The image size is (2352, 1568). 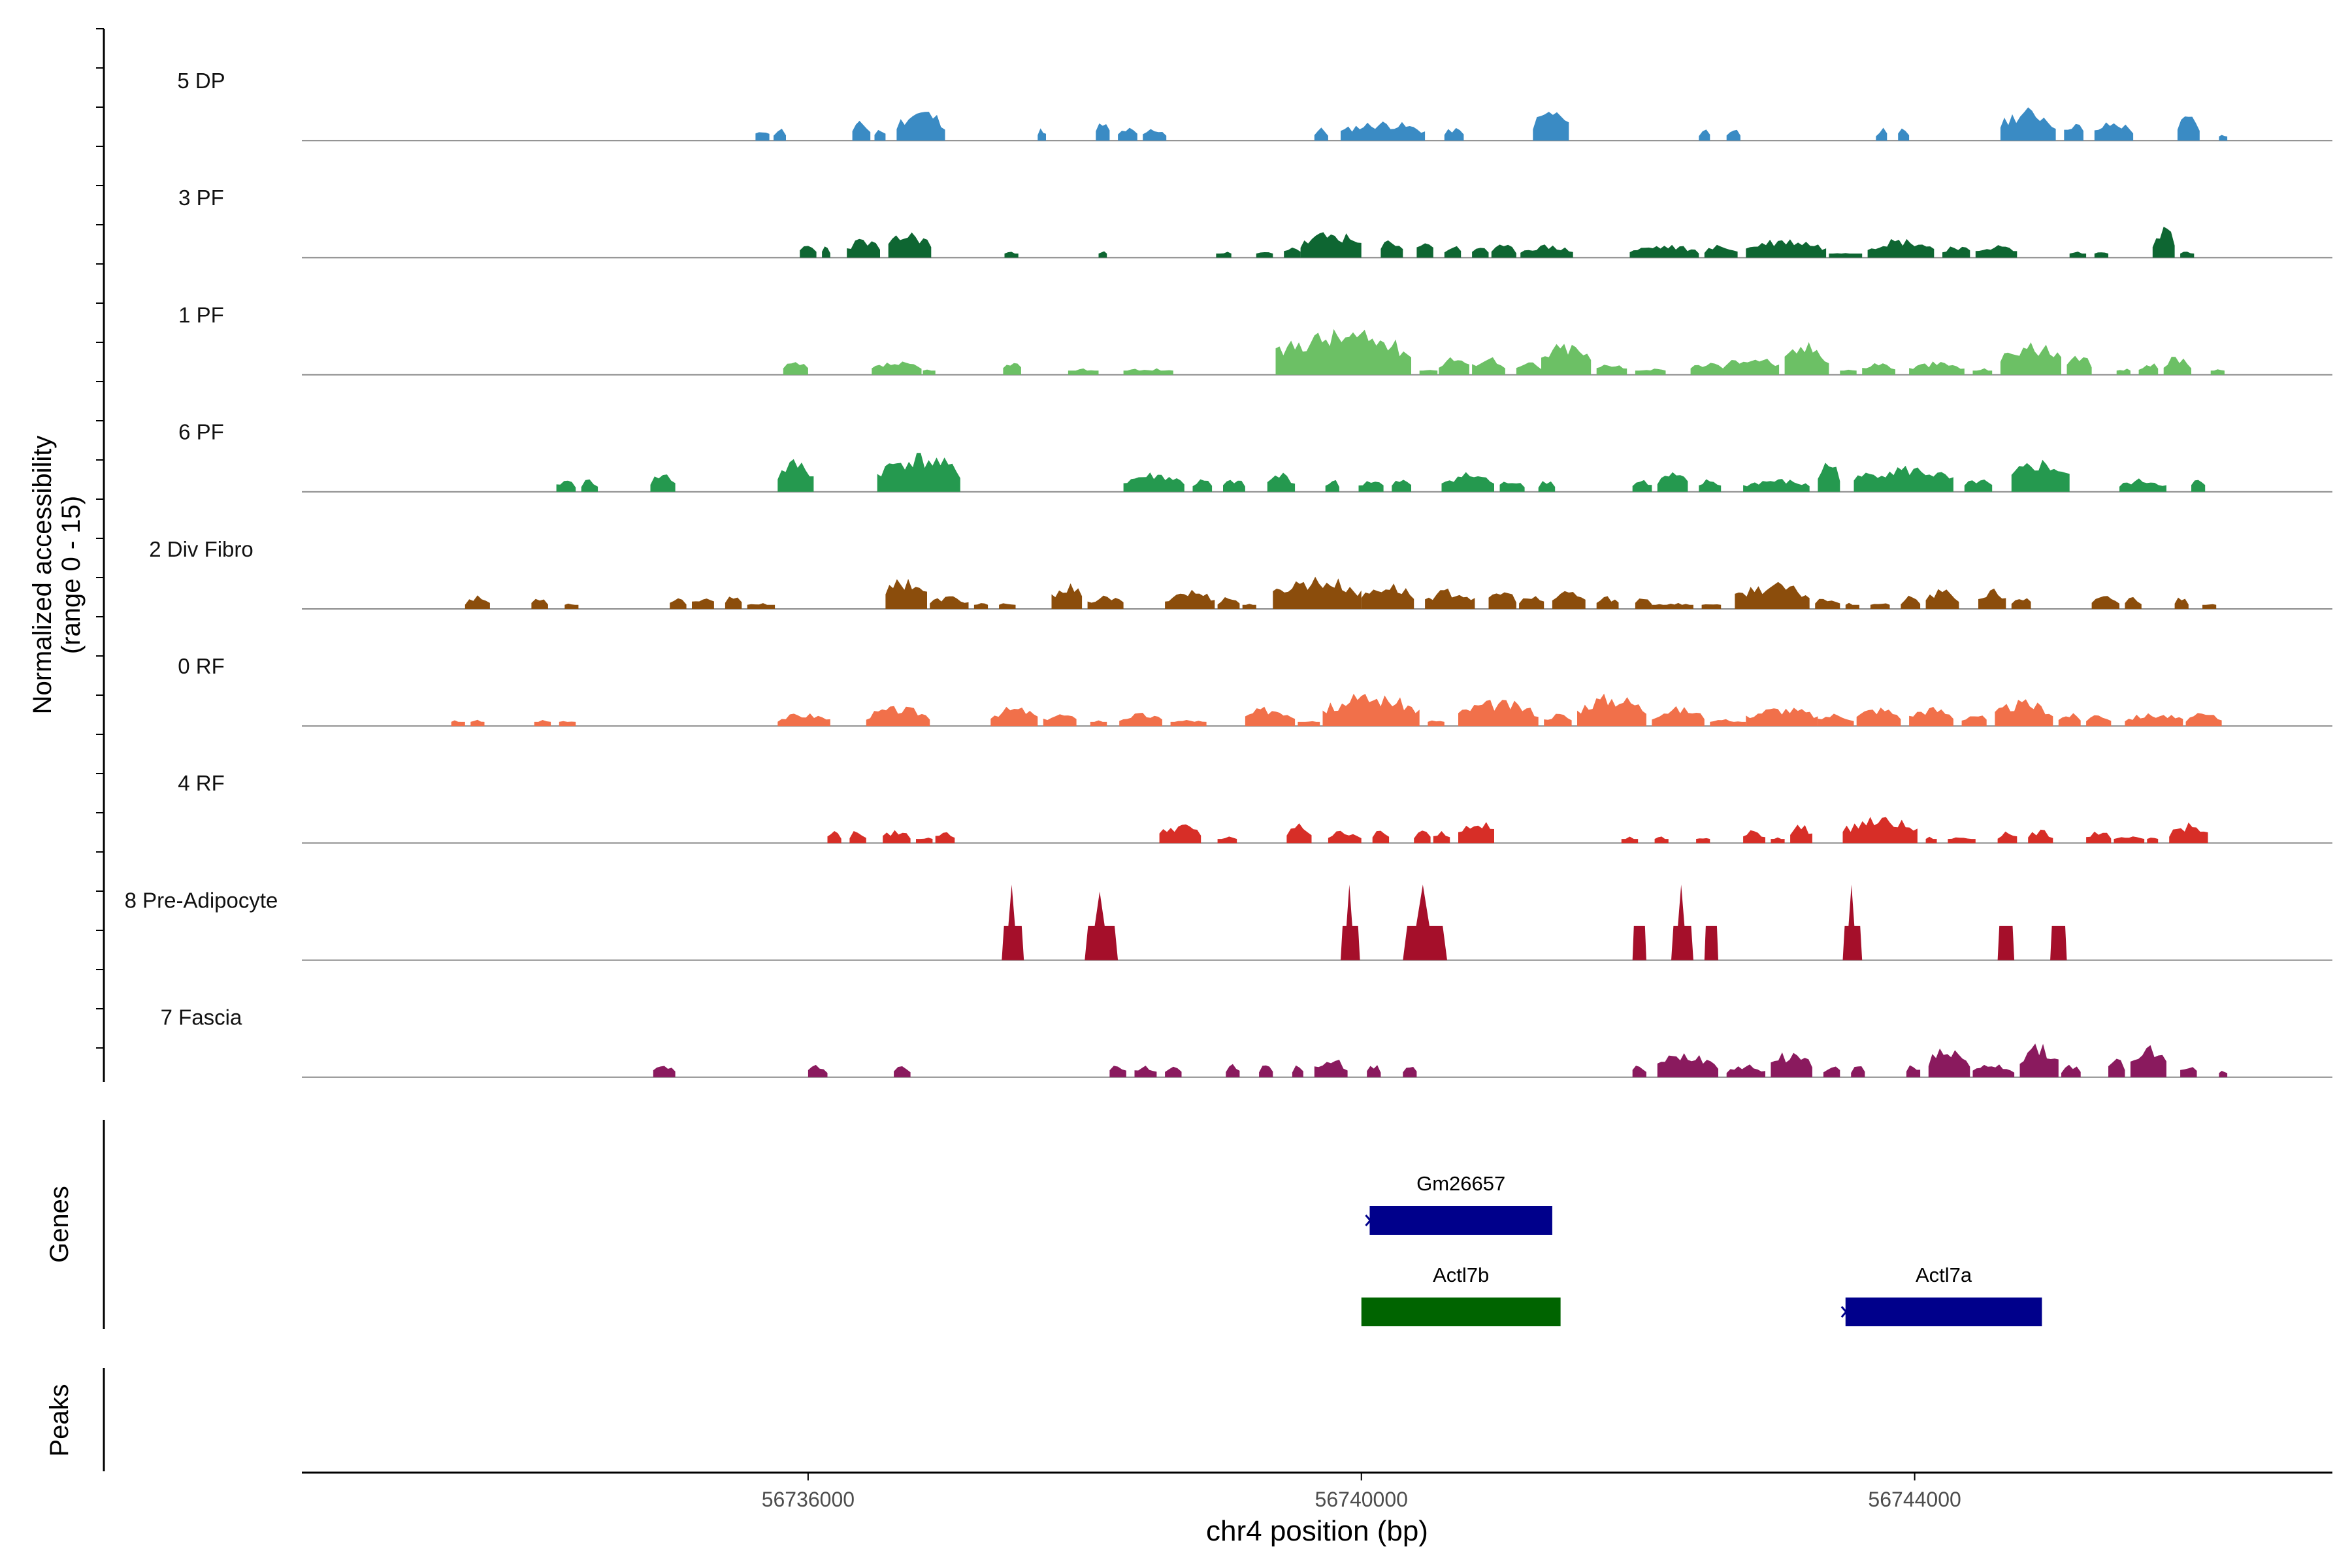 I want to click on track-5-dp: 5 DP, so click(x=1254, y=105).